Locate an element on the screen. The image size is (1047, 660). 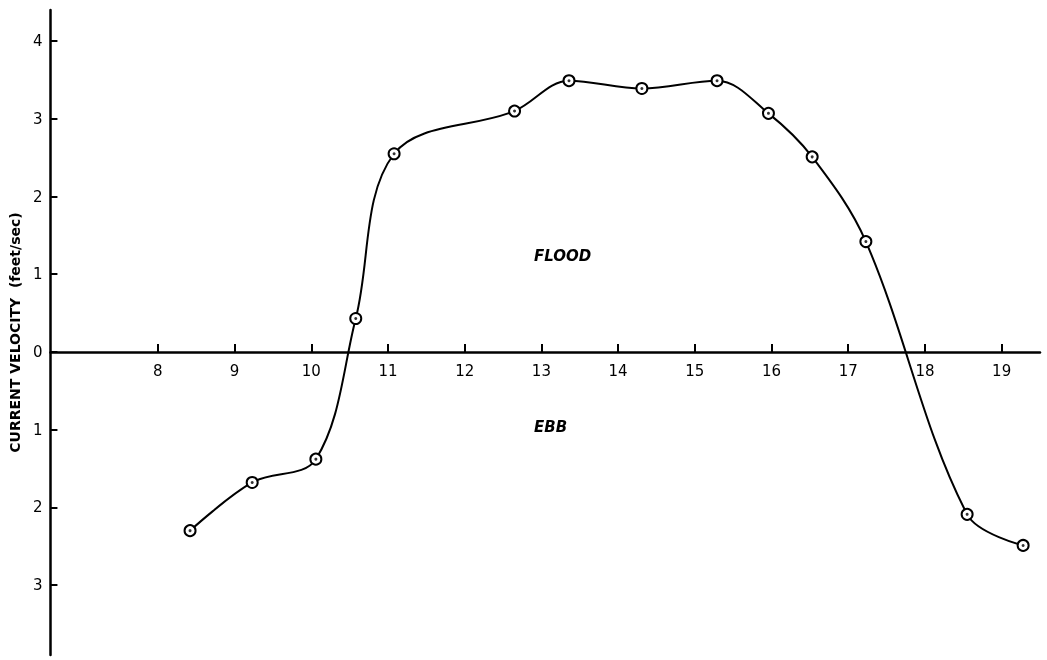
x-tick-label: 16 is located at coordinates (771, 371).